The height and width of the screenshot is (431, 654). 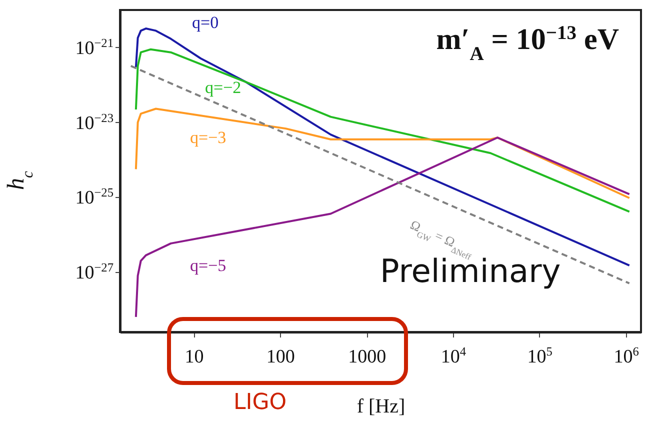 What do you see at coordinates (528, 43) in the screenshot?
I see `text: m′$_{A}$ = 10$^{−13}$ eV` at bounding box center [528, 43].